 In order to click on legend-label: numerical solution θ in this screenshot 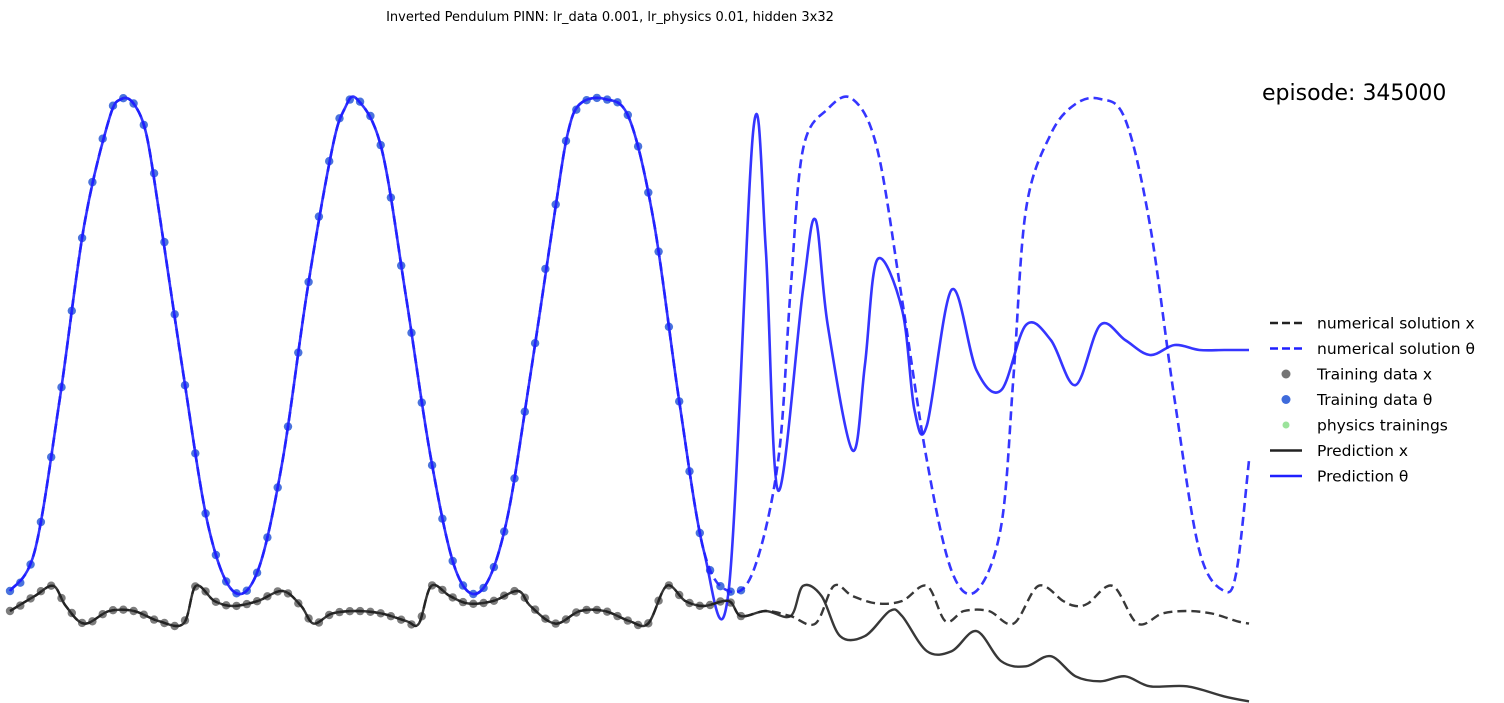, I will do `click(1396, 349)`.